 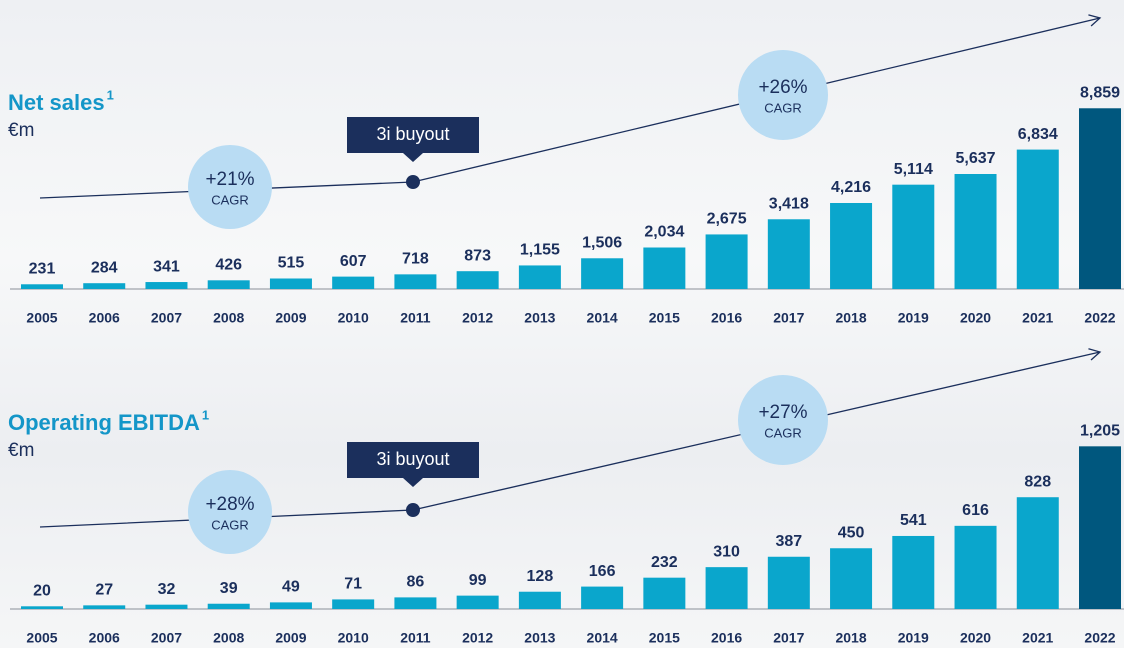 What do you see at coordinates (477, 255) in the screenshot?
I see `value-label: 873` at bounding box center [477, 255].